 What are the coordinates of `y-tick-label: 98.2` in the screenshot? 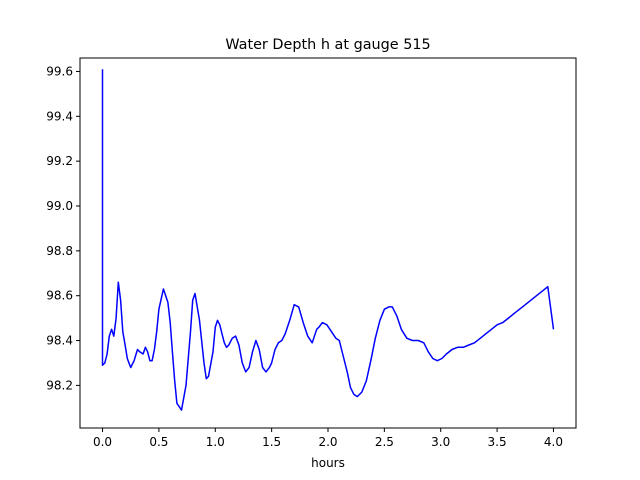 It's located at (59, 385).